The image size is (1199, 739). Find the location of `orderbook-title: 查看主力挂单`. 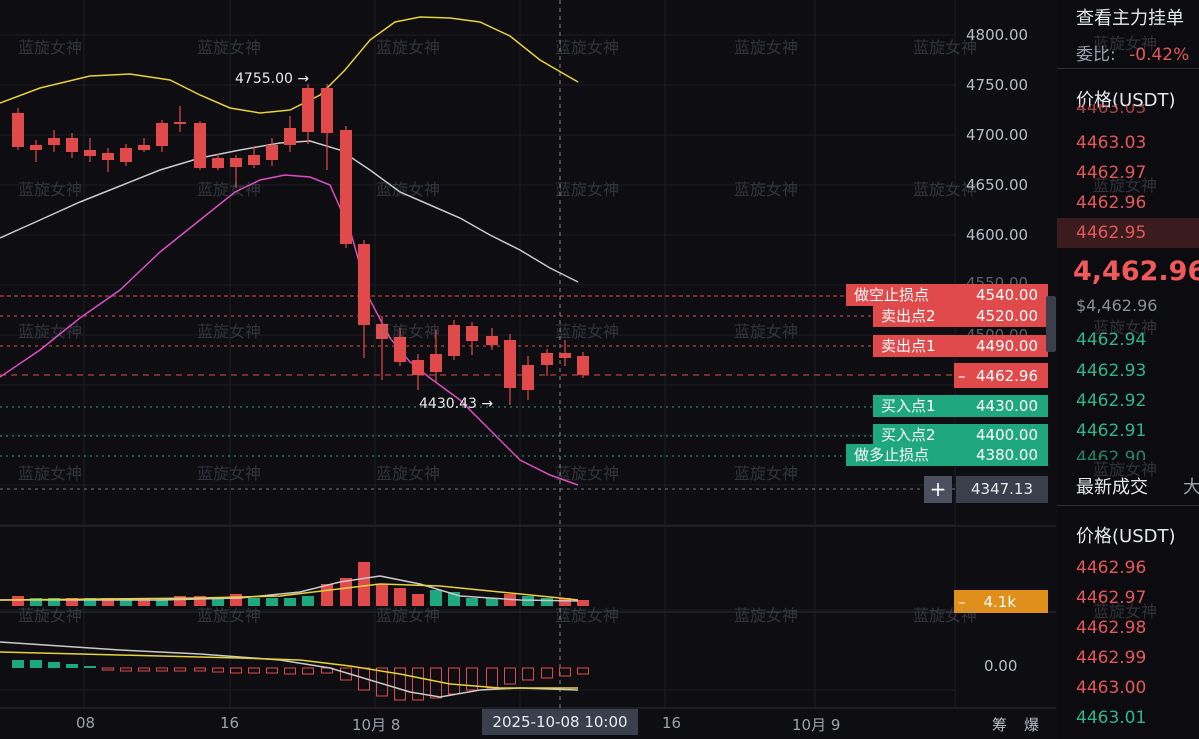

orderbook-title: 查看主力挂单 is located at coordinates (1130, 18).